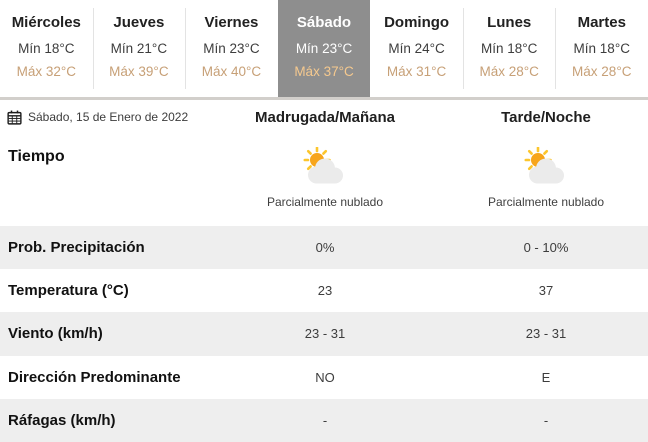  What do you see at coordinates (46, 71) in the screenshot?
I see `max-temp: Máx 32°C` at bounding box center [46, 71].